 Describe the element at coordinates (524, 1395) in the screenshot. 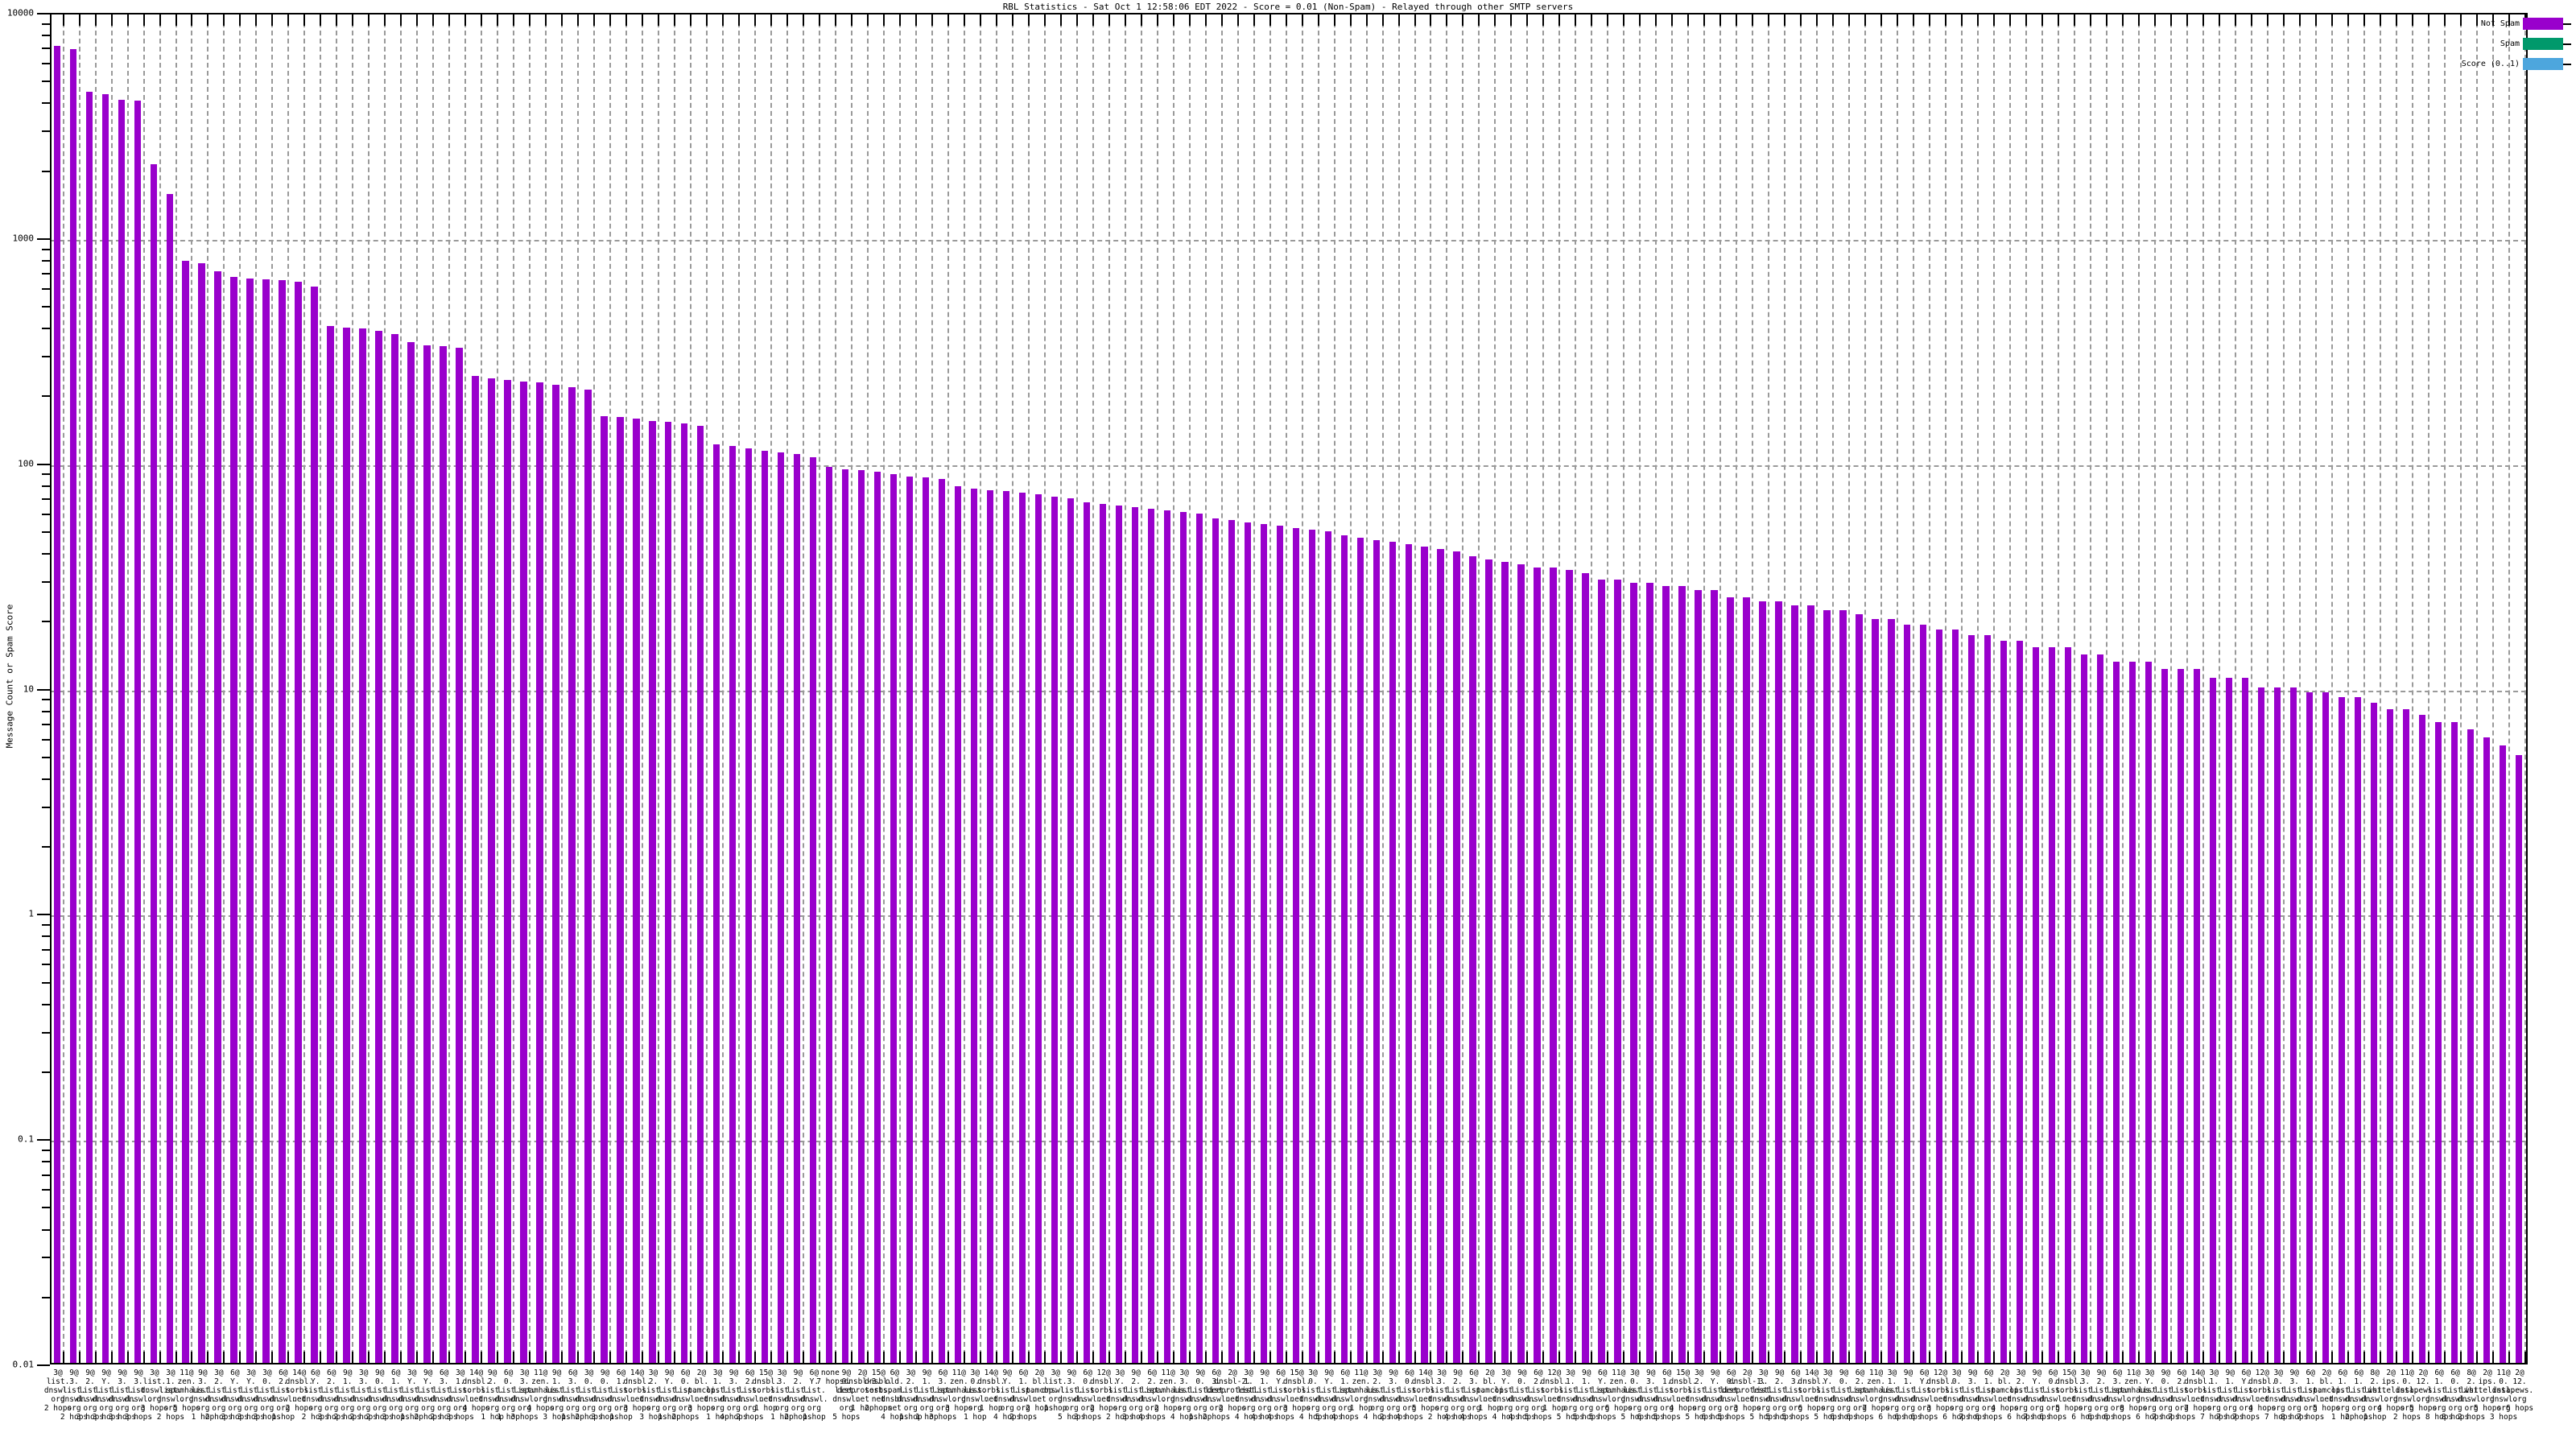

I see `x-axis-tick-label: 3@ 3. list. dnswl. org 3 hops` at that location.